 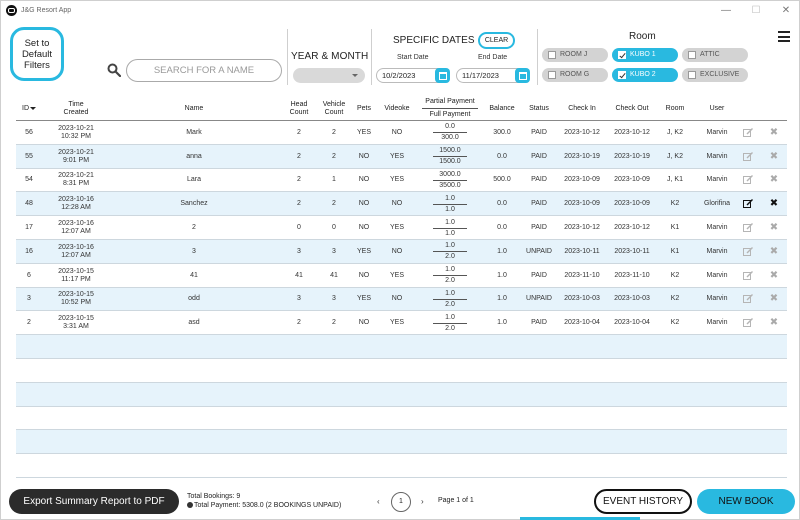 What do you see at coordinates (675, 323) in the screenshot?
I see `cell-room: K2` at bounding box center [675, 323].